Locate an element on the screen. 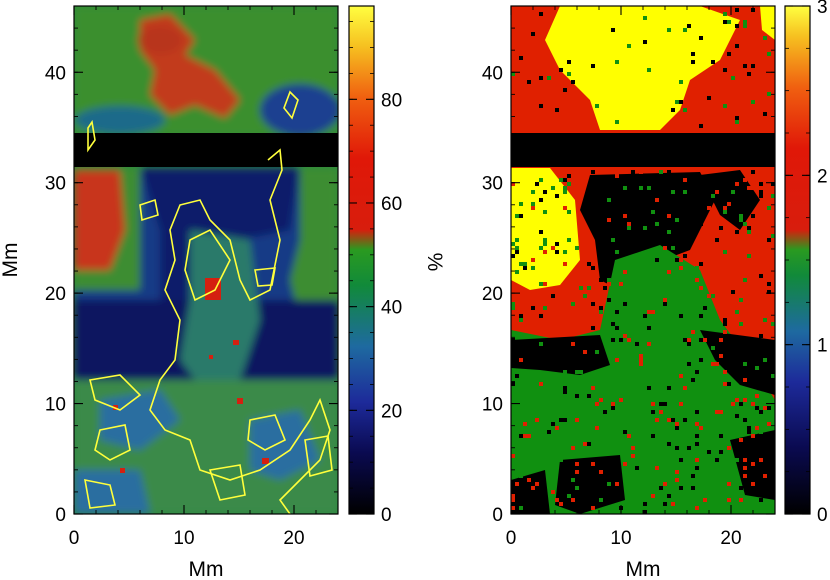  left-colorbar-label: % is located at coordinates (434, 262).